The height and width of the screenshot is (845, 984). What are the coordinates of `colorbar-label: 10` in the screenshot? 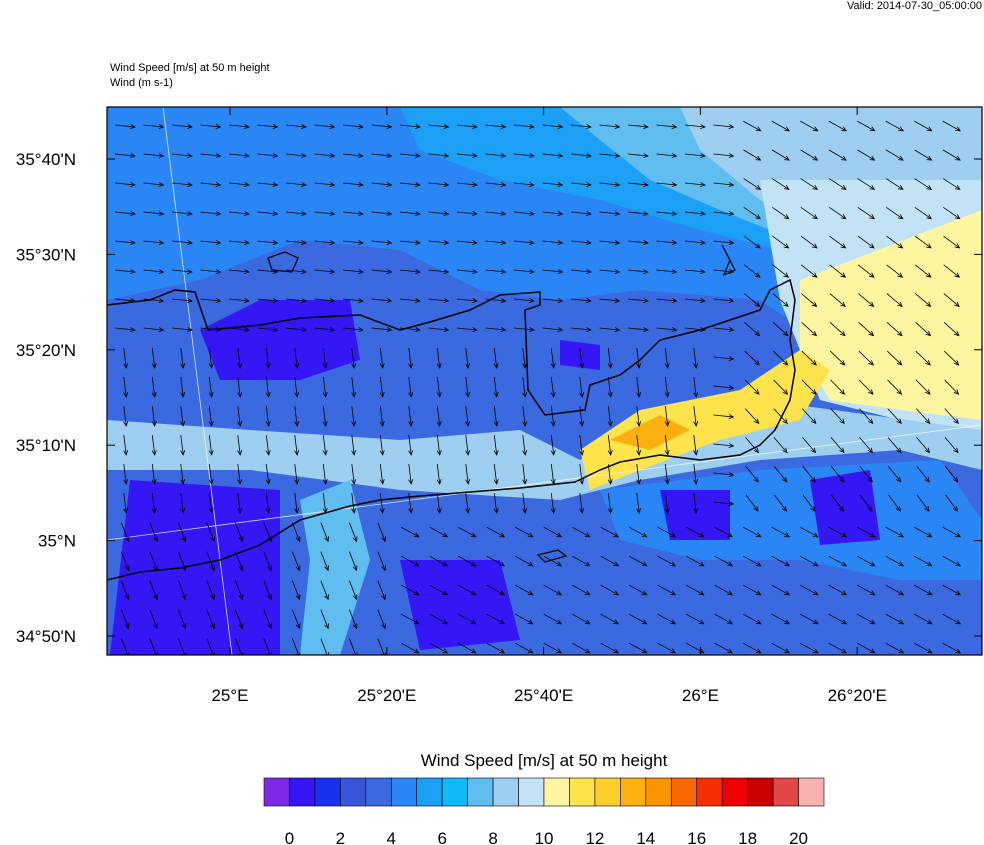 It's located at (544, 837).